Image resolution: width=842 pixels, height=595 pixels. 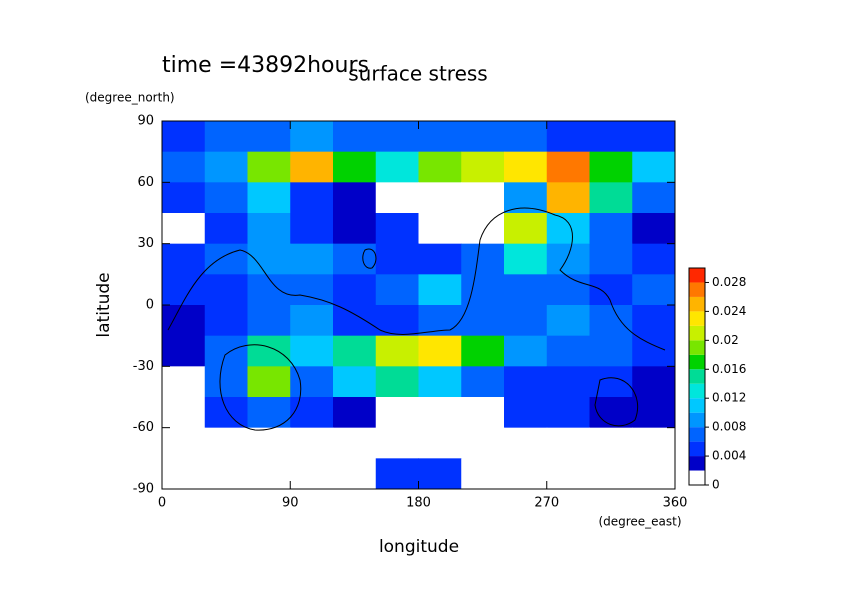 What do you see at coordinates (418, 503) in the screenshot?
I see `x-tick-label: 180` at bounding box center [418, 503].